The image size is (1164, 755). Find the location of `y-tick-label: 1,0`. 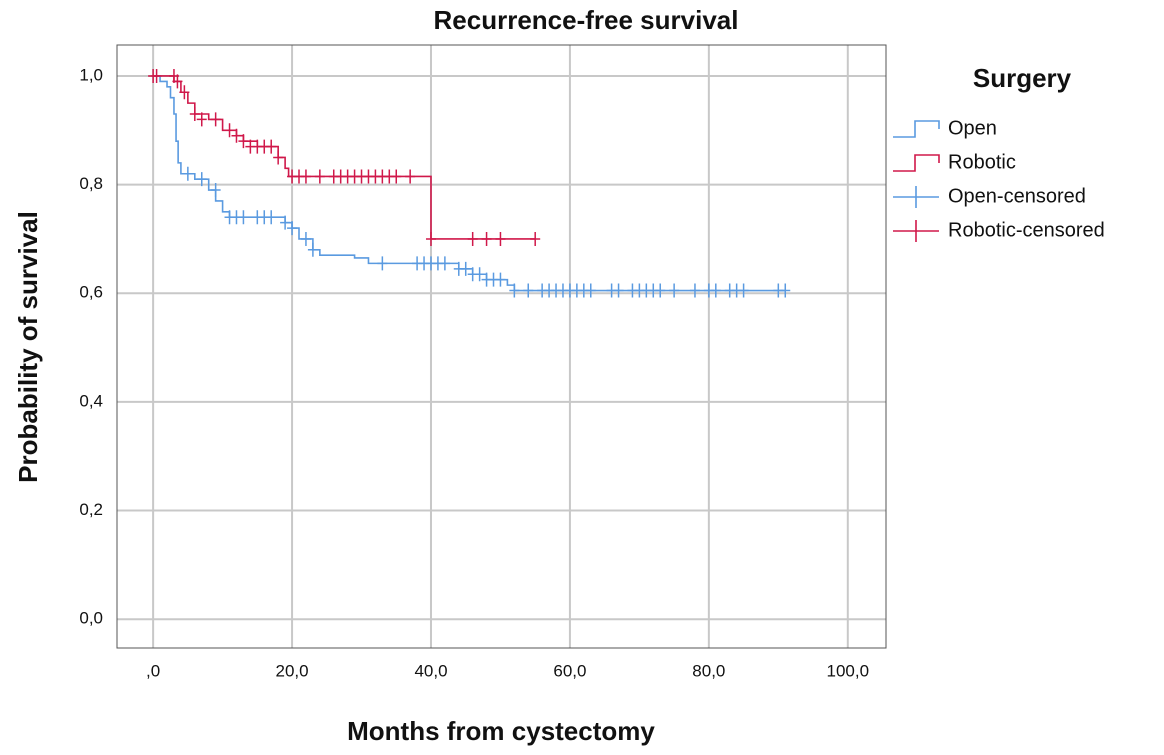

y-tick-label: 1,0 is located at coordinates (91, 74).